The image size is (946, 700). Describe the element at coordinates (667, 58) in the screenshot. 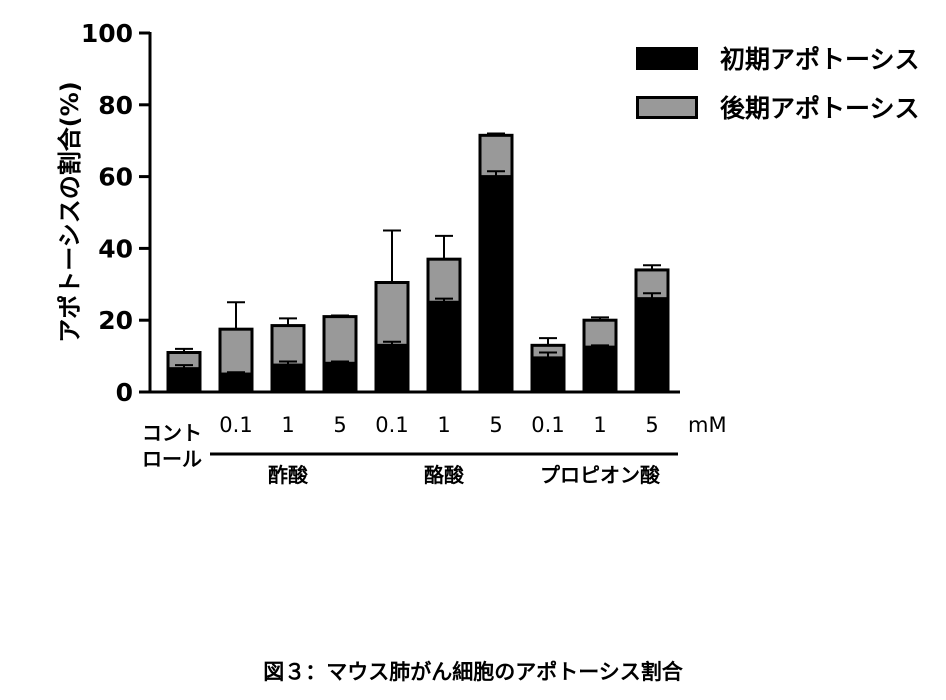

I see `legend-swatch-early` at that location.